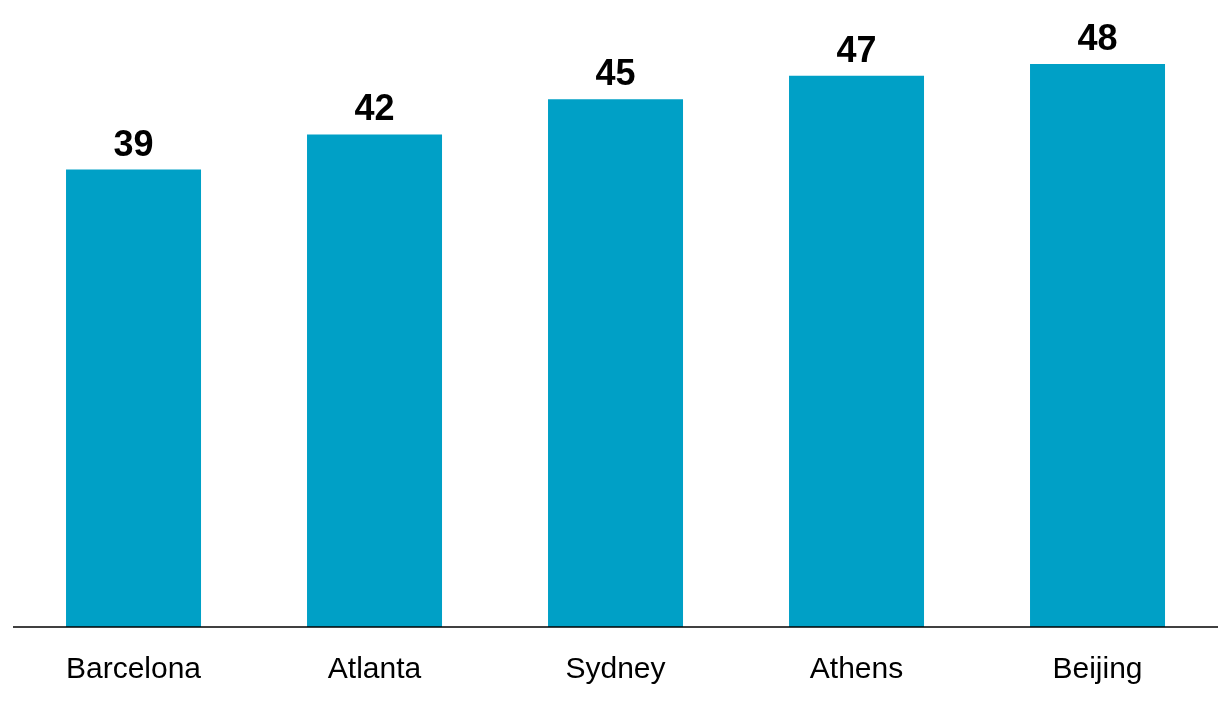 Image resolution: width=1218 pixels, height=705 pixels. I want to click on data-label: 39, so click(133, 143).